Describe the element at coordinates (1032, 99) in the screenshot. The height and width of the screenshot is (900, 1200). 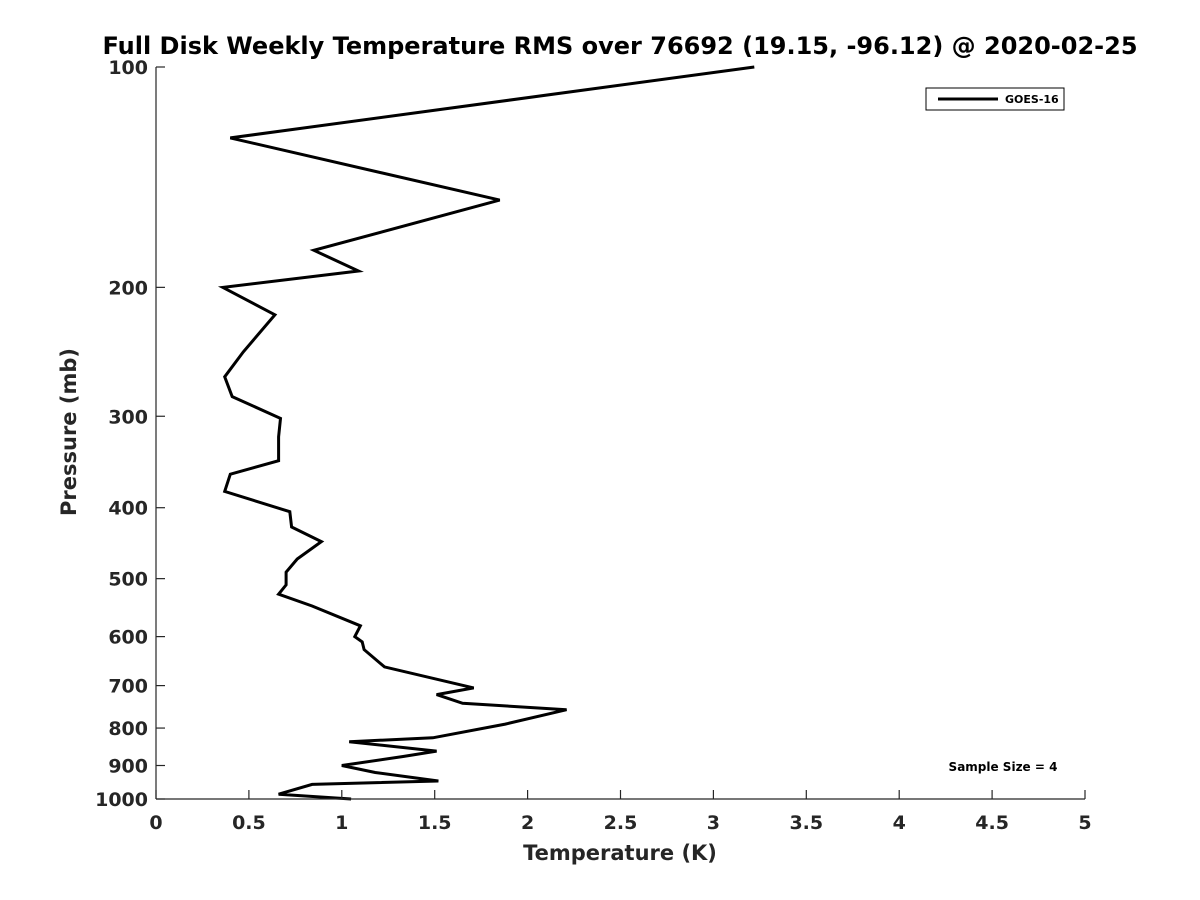
I see `legend-label-goes-16: GOES-16` at that location.